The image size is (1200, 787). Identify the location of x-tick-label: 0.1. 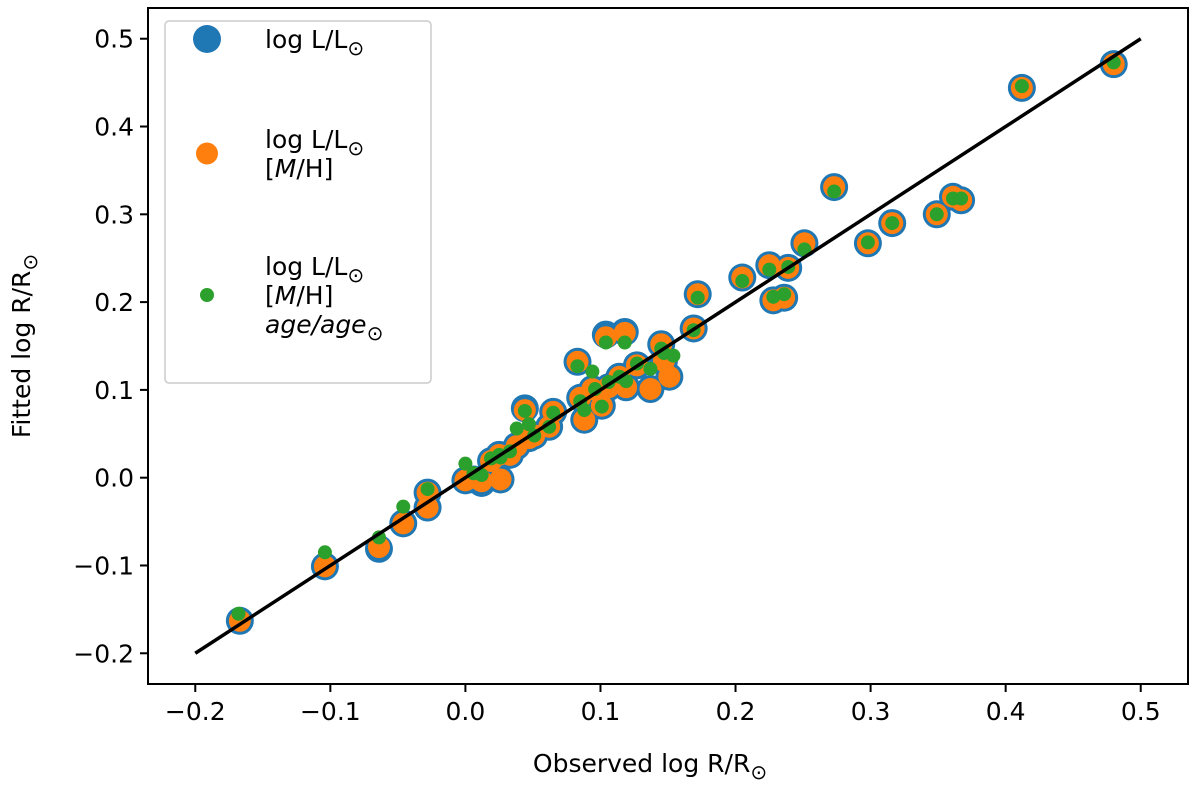
(601, 711).